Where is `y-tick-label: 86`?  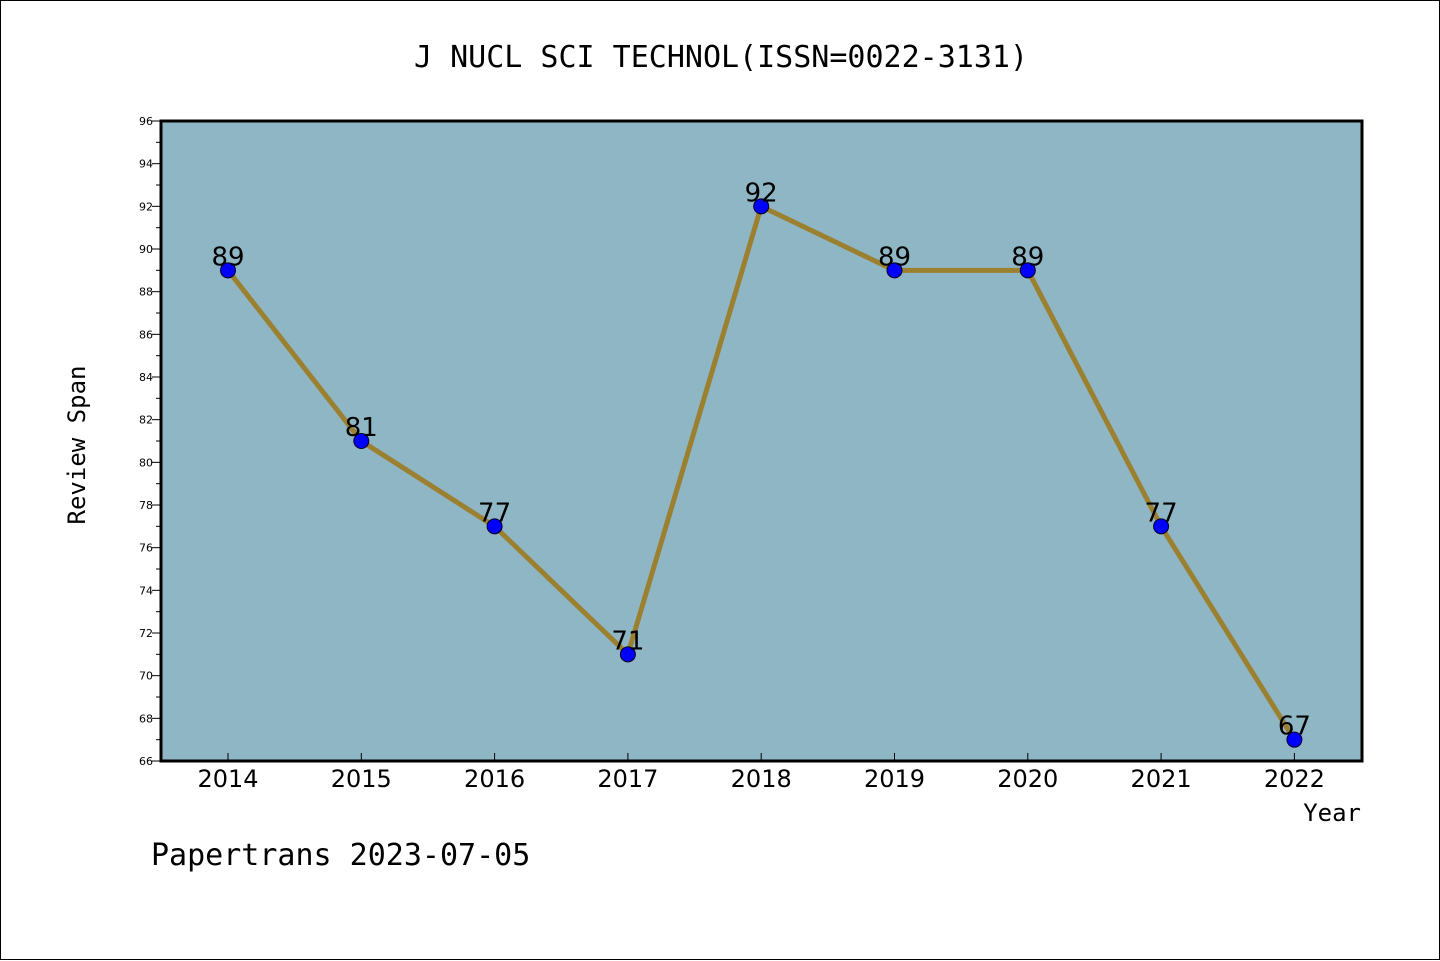 y-tick-label: 86 is located at coordinates (146, 334).